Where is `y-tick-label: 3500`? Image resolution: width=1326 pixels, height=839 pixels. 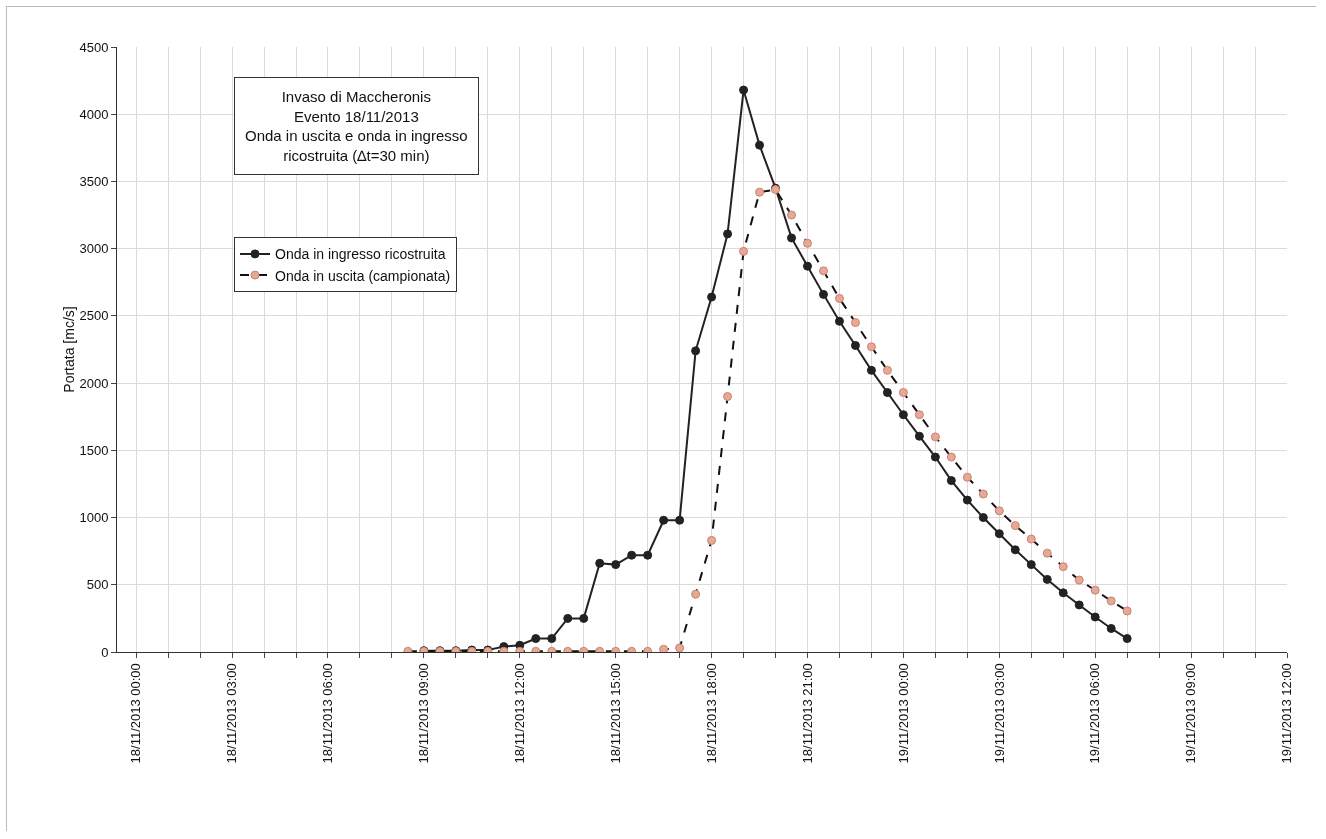 y-tick-label: 3500 is located at coordinates (94, 181).